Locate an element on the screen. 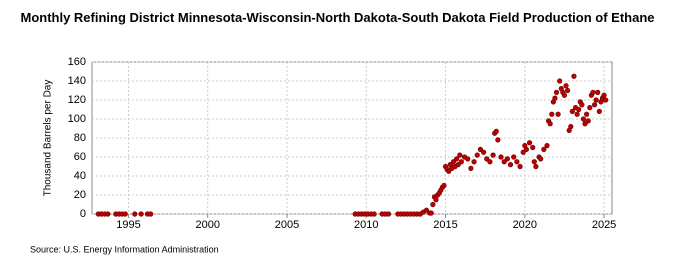 The image size is (675, 275). x-tick-label: 2005 is located at coordinates (287, 225).